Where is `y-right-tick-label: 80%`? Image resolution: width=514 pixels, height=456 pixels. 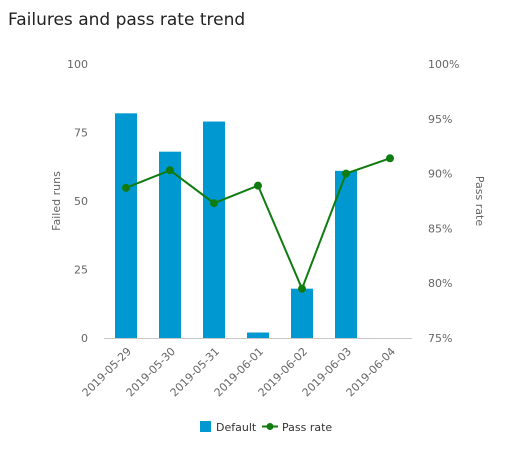
y-right-tick-label: 80% is located at coordinates (440, 283).